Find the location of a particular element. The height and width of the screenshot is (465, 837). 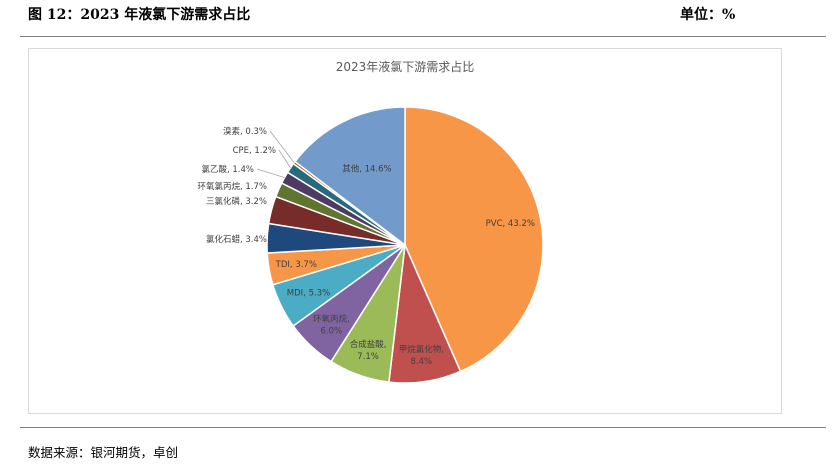

pie-label-8: 环氧氯丙烷, 1.7% is located at coordinates (233, 186).